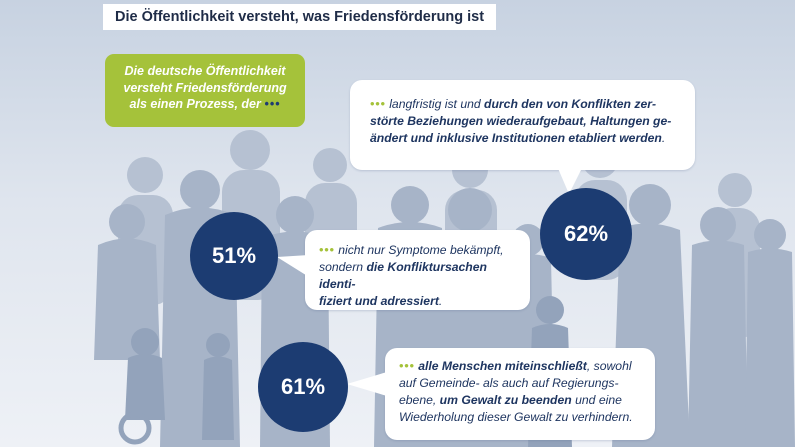 This screenshot has width=795, height=447. What do you see at coordinates (272, 104) in the screenshot?
I see `intro-dots: •••` at bounding box center [272, 104].